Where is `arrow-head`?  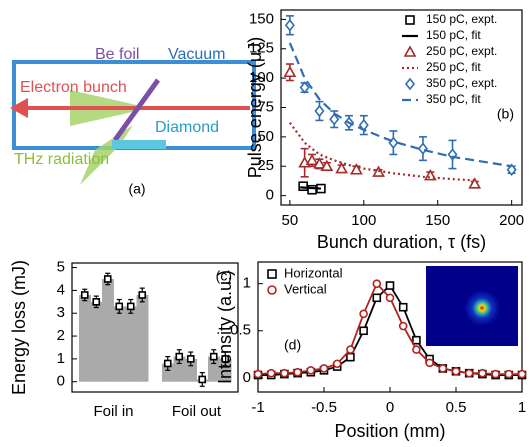 arrow-head is located at coordinates (19, 108).